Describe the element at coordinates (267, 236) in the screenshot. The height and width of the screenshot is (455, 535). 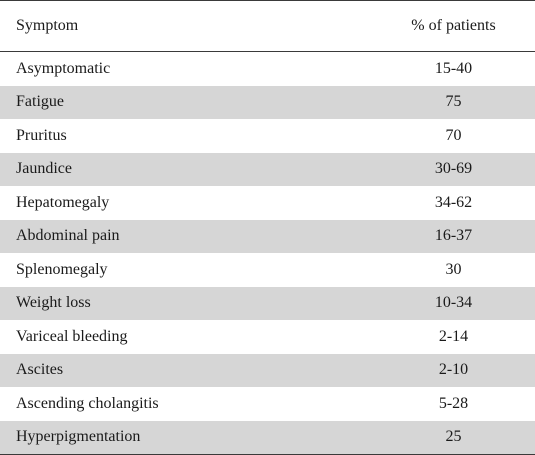
I see `table-row: Abdominal pain 16-37` at that location.